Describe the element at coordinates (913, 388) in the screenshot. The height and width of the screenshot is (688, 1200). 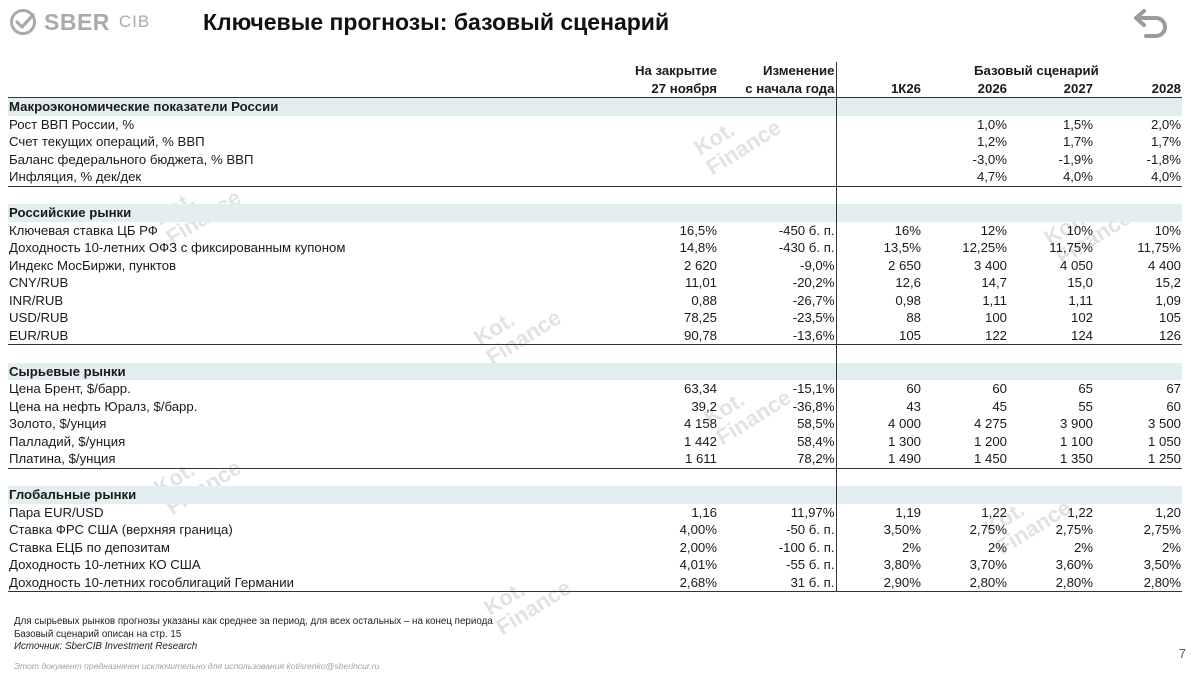
I see `cell-v1: 60` at that location.